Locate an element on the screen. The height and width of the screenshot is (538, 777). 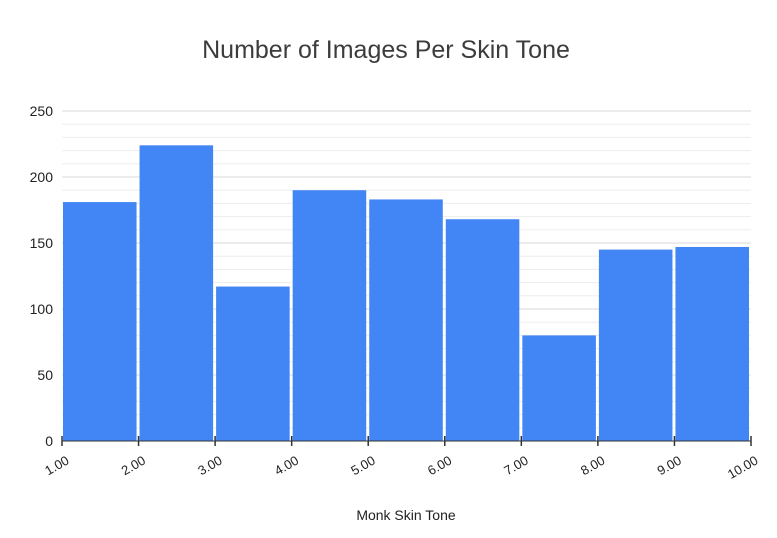
x-tick-label: 8.00 is located at coordinates (592, 466).